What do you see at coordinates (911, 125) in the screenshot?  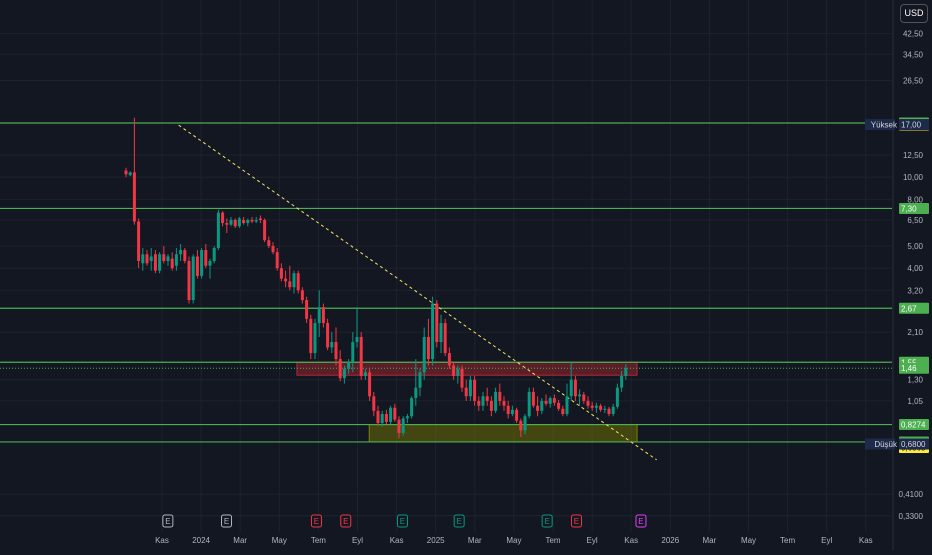 I see `high-marker-value: 17,00` at bounding box center [911, 125].